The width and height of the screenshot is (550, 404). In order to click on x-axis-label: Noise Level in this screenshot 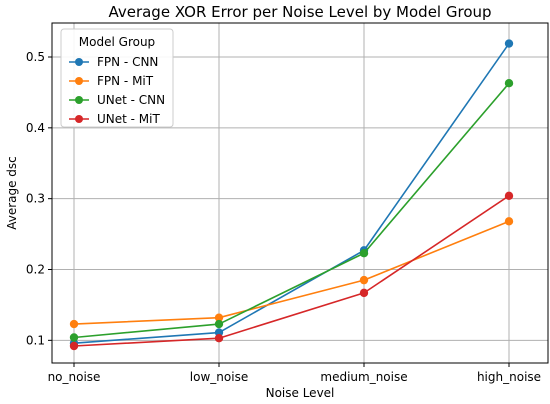, I will do `click(300, 393)`.